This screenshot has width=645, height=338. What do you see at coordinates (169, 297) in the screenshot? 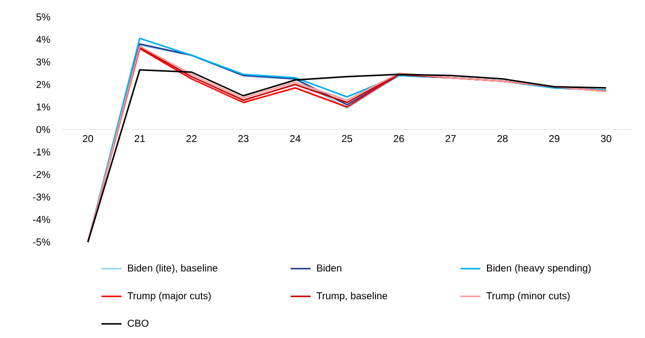
I see `legend-label: Trump (major cuts)` at bounding box center [169, 297].